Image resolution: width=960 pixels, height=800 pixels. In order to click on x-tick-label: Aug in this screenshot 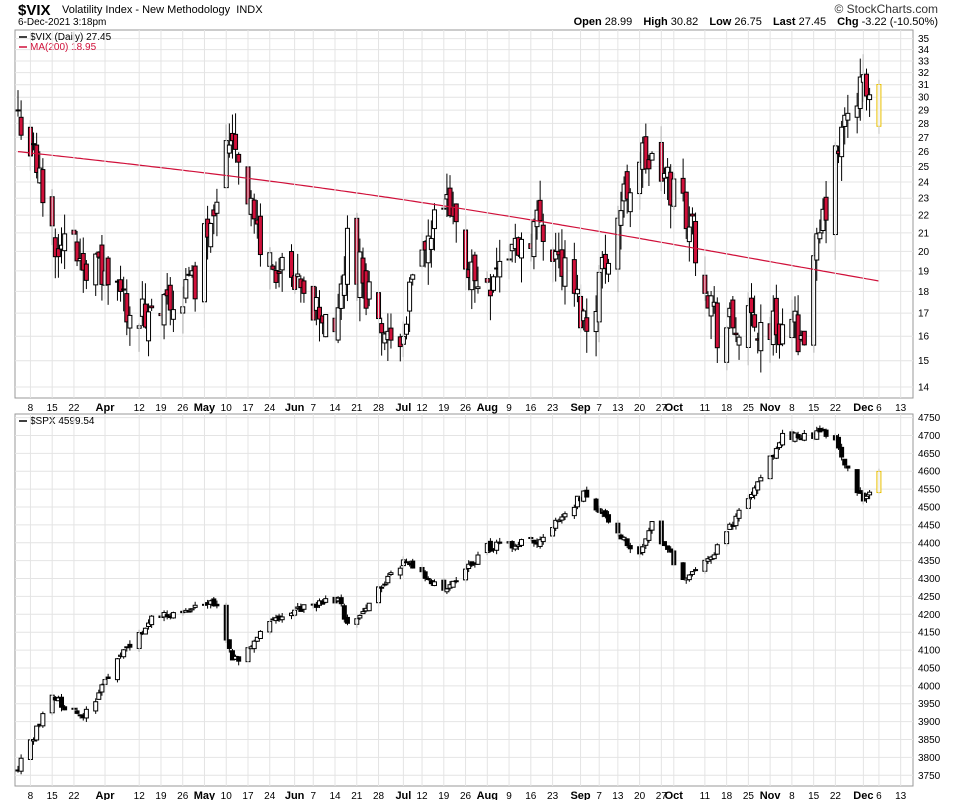, I will do `click(487, 408)`.